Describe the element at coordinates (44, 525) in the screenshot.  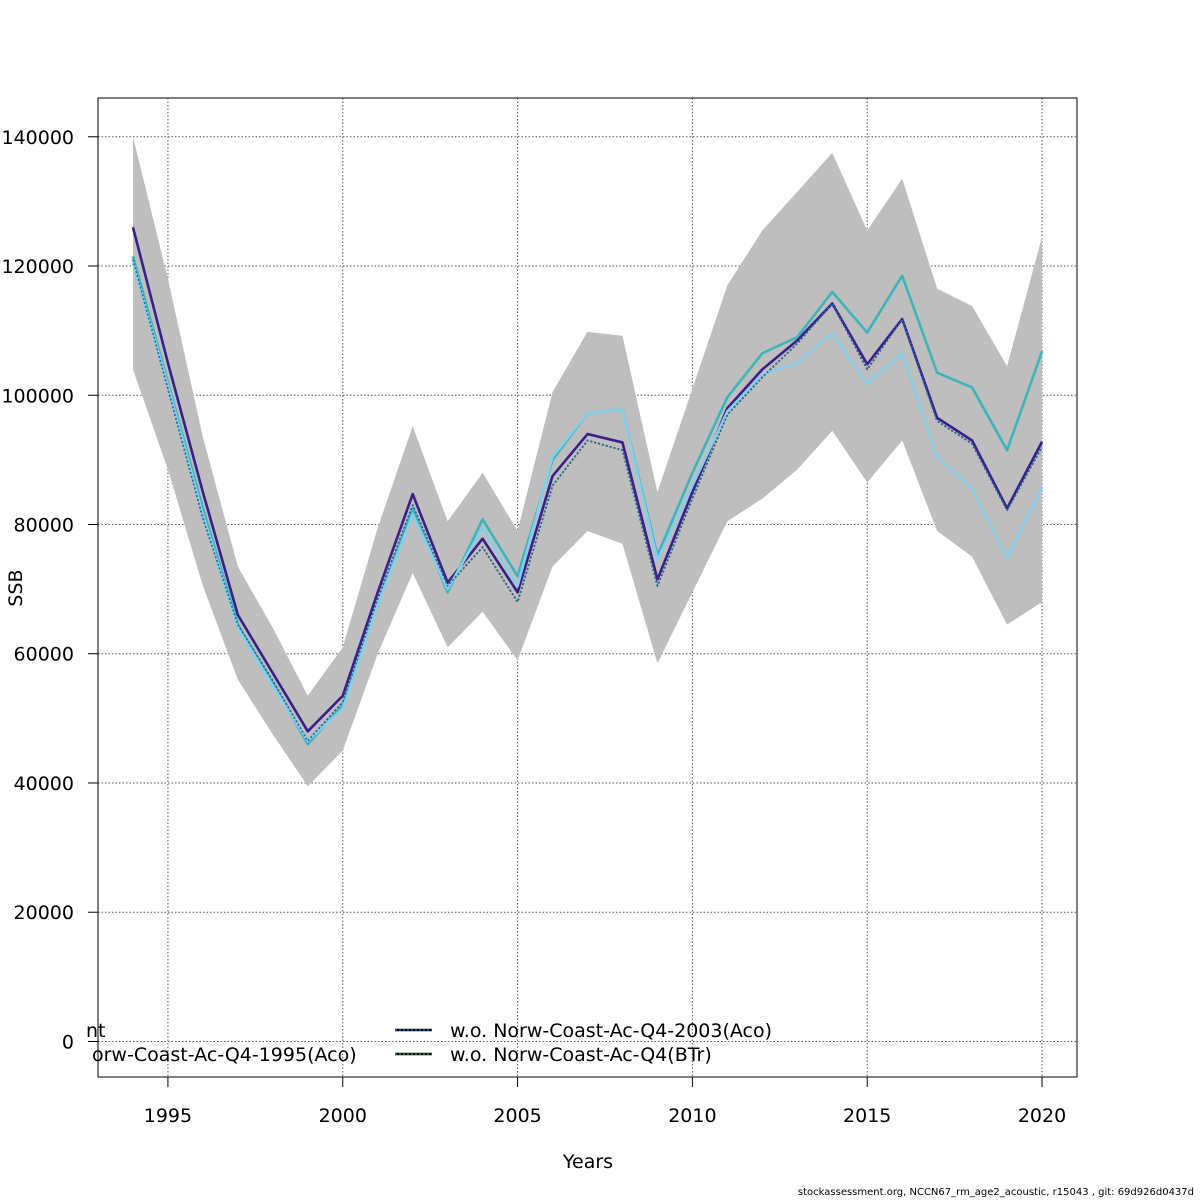
I see `y-tick-label: 80000` at that location.